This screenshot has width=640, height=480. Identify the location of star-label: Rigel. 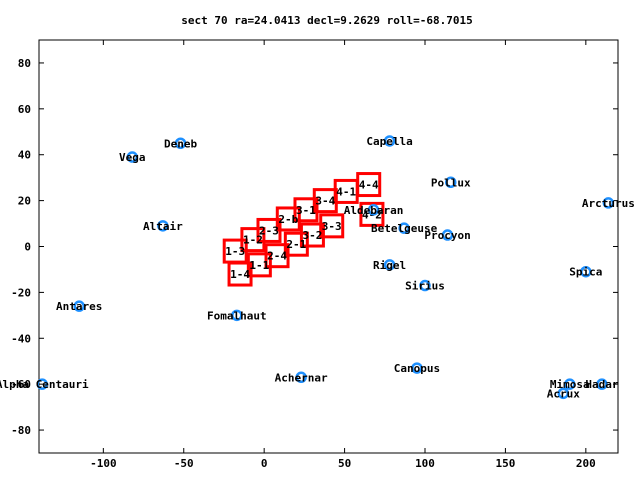
(389, 265).